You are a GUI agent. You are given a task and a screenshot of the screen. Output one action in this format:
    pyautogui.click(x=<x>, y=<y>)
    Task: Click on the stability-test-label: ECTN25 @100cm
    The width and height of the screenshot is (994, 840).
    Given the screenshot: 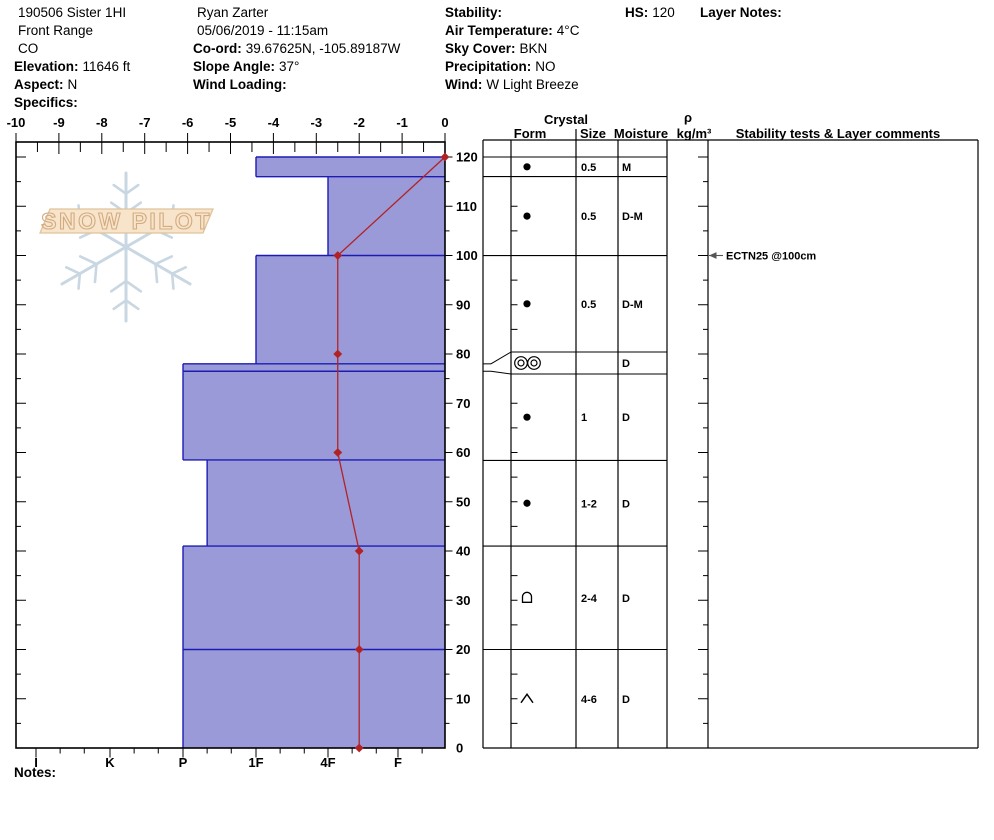 What is the action you would take?
    pyautogui.click(x=771, y=257)
    